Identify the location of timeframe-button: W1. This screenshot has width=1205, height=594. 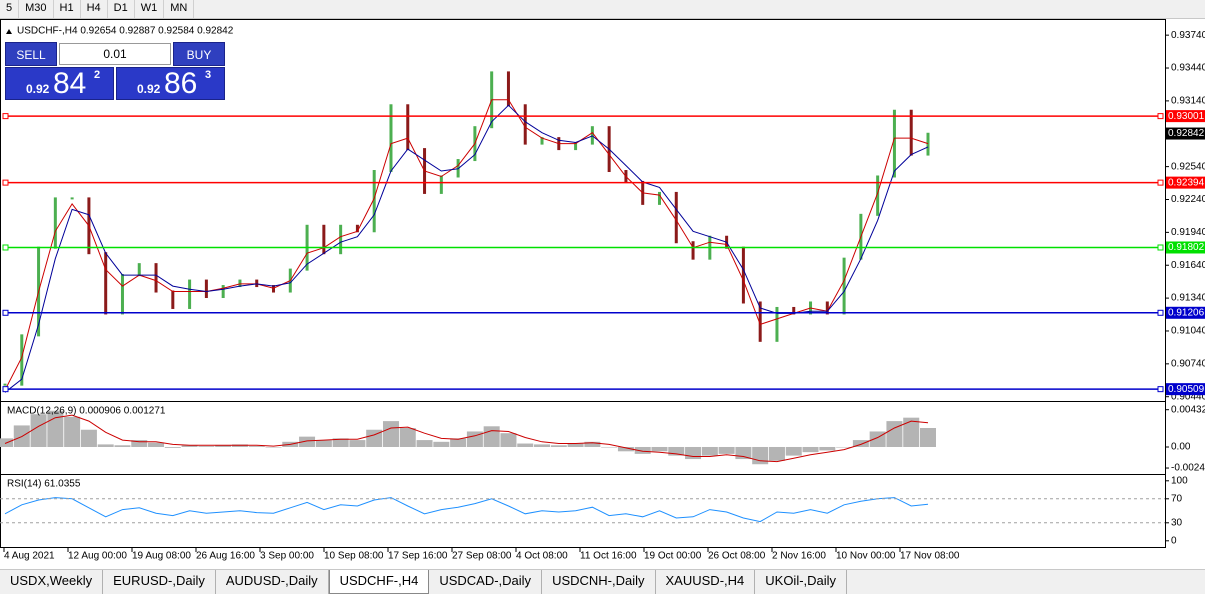
(150, 9).